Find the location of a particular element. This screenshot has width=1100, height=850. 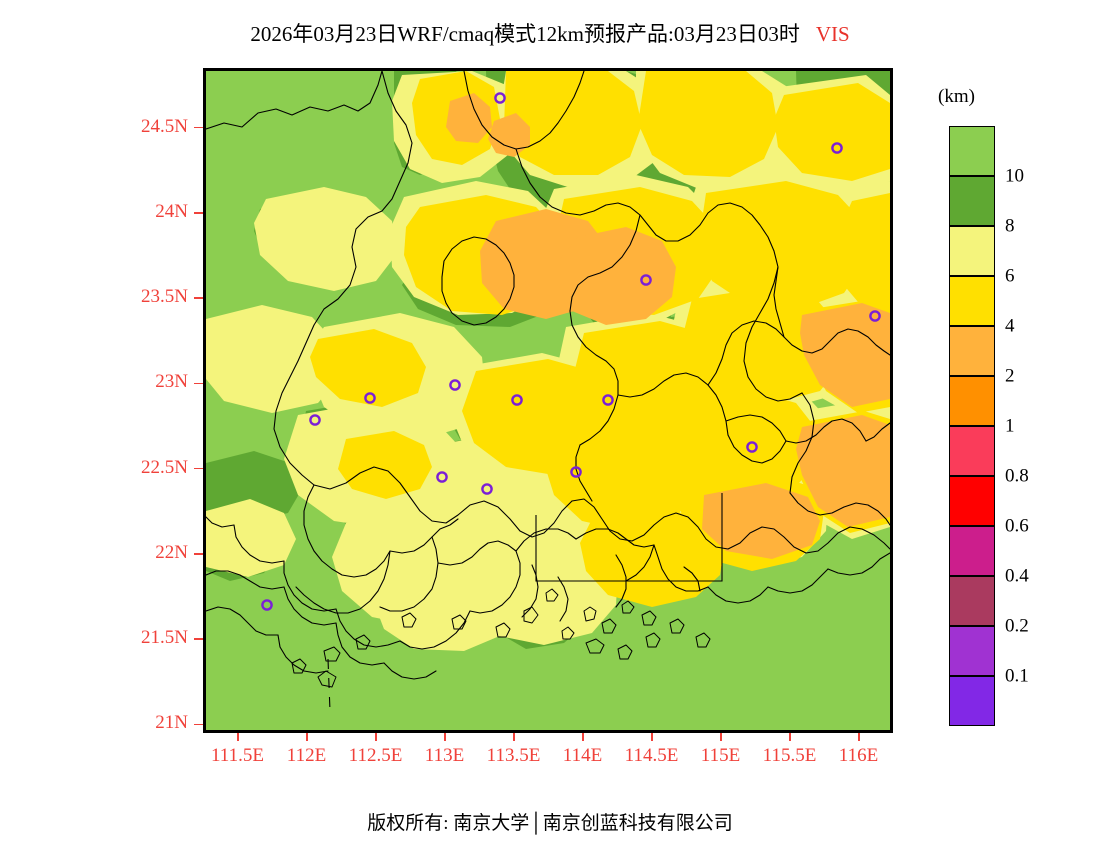

y-axis-label: 23N is located at coordinates (171, 382).